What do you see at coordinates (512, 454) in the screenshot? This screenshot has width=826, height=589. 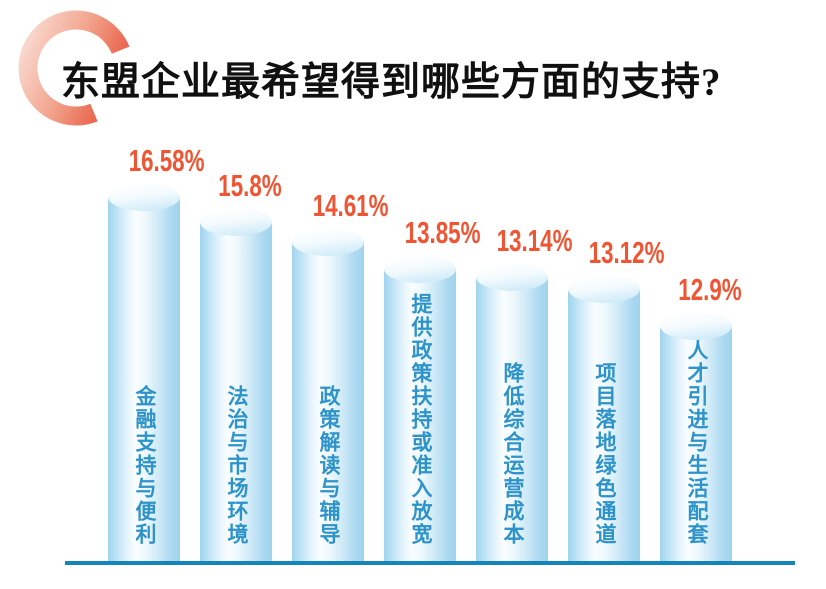 I see `bar-category-label: 降低综合运营成本` at bounding box center [512, 454].